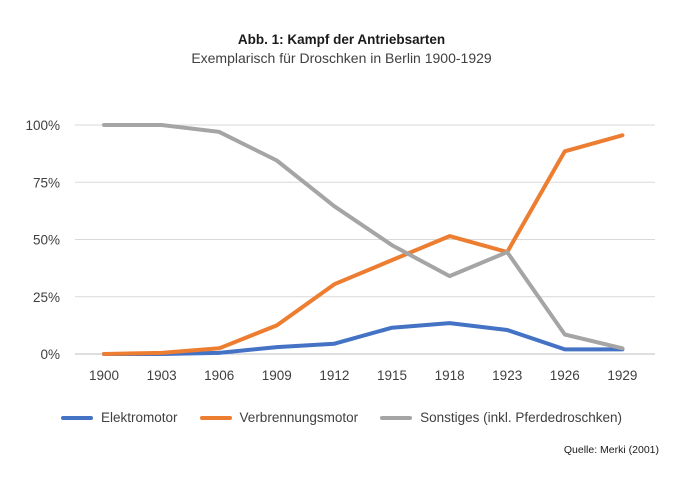 This screenshot has height=490, width=683. I want to click on x-tick-label: 1900, so click(104, 375).